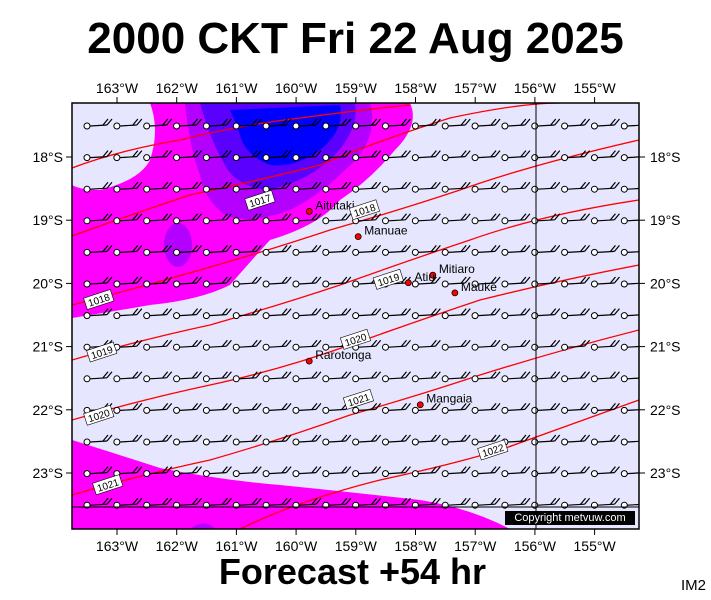 This screenshot has width=711, height=600. I want to click on lat-label-left: 22°S, so click(47, 410).